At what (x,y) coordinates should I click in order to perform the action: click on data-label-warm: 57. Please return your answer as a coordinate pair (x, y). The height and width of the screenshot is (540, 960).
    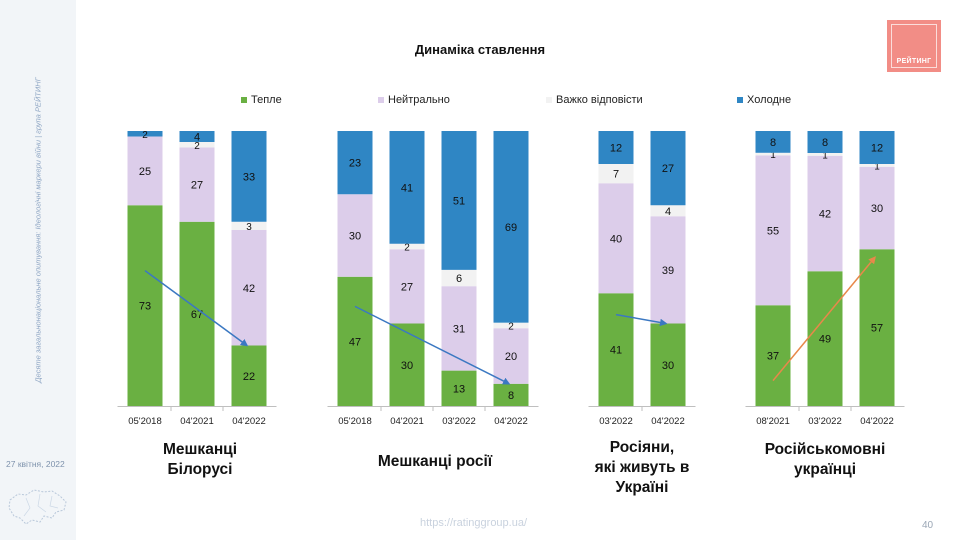
    Looking at the image, I should click on (877, 329).